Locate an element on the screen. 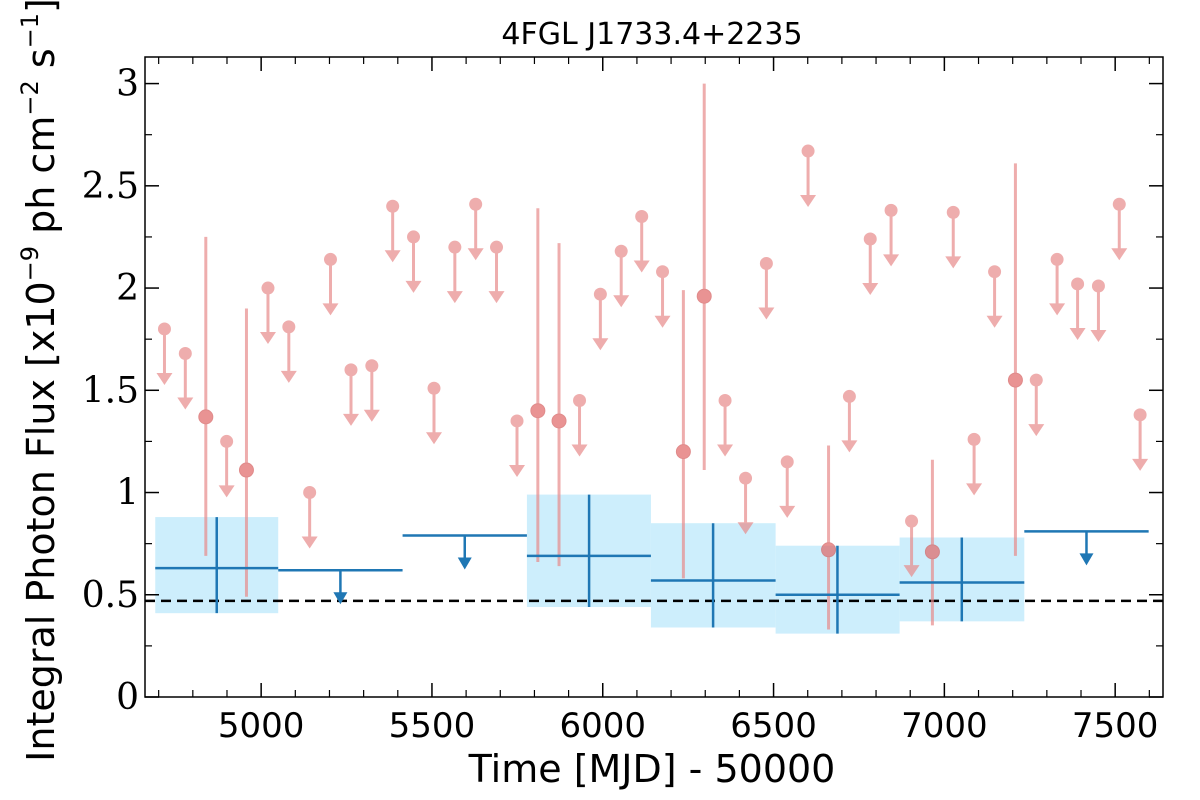  y-tick-label: 1.5 is located at coordinates (110, 390).